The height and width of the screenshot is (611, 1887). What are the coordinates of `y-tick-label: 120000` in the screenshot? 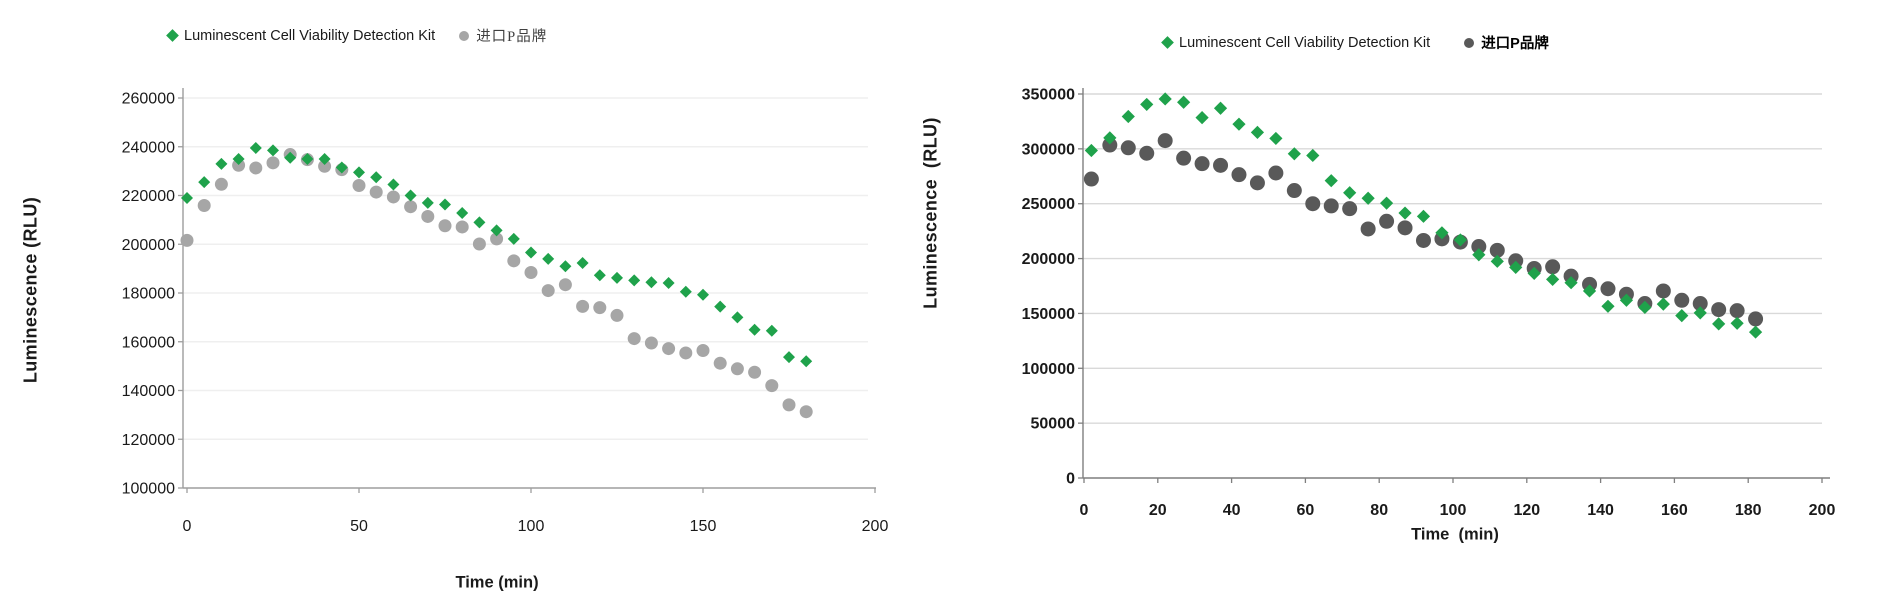 It's located at (148, 440).